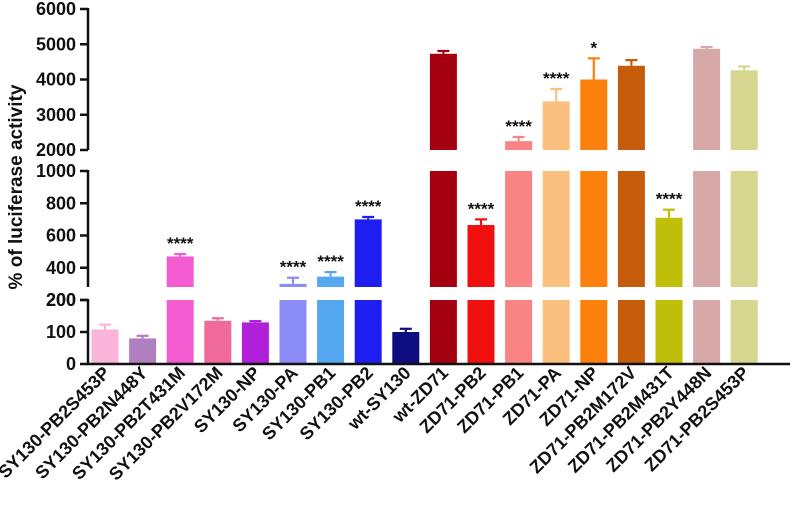 The width and height of the screenshot is (800, 510). What do you see at coordinates (593, 47) in the screenshot?
I see `significance-ZD71-NP: *` at bounding box center [593, 47].